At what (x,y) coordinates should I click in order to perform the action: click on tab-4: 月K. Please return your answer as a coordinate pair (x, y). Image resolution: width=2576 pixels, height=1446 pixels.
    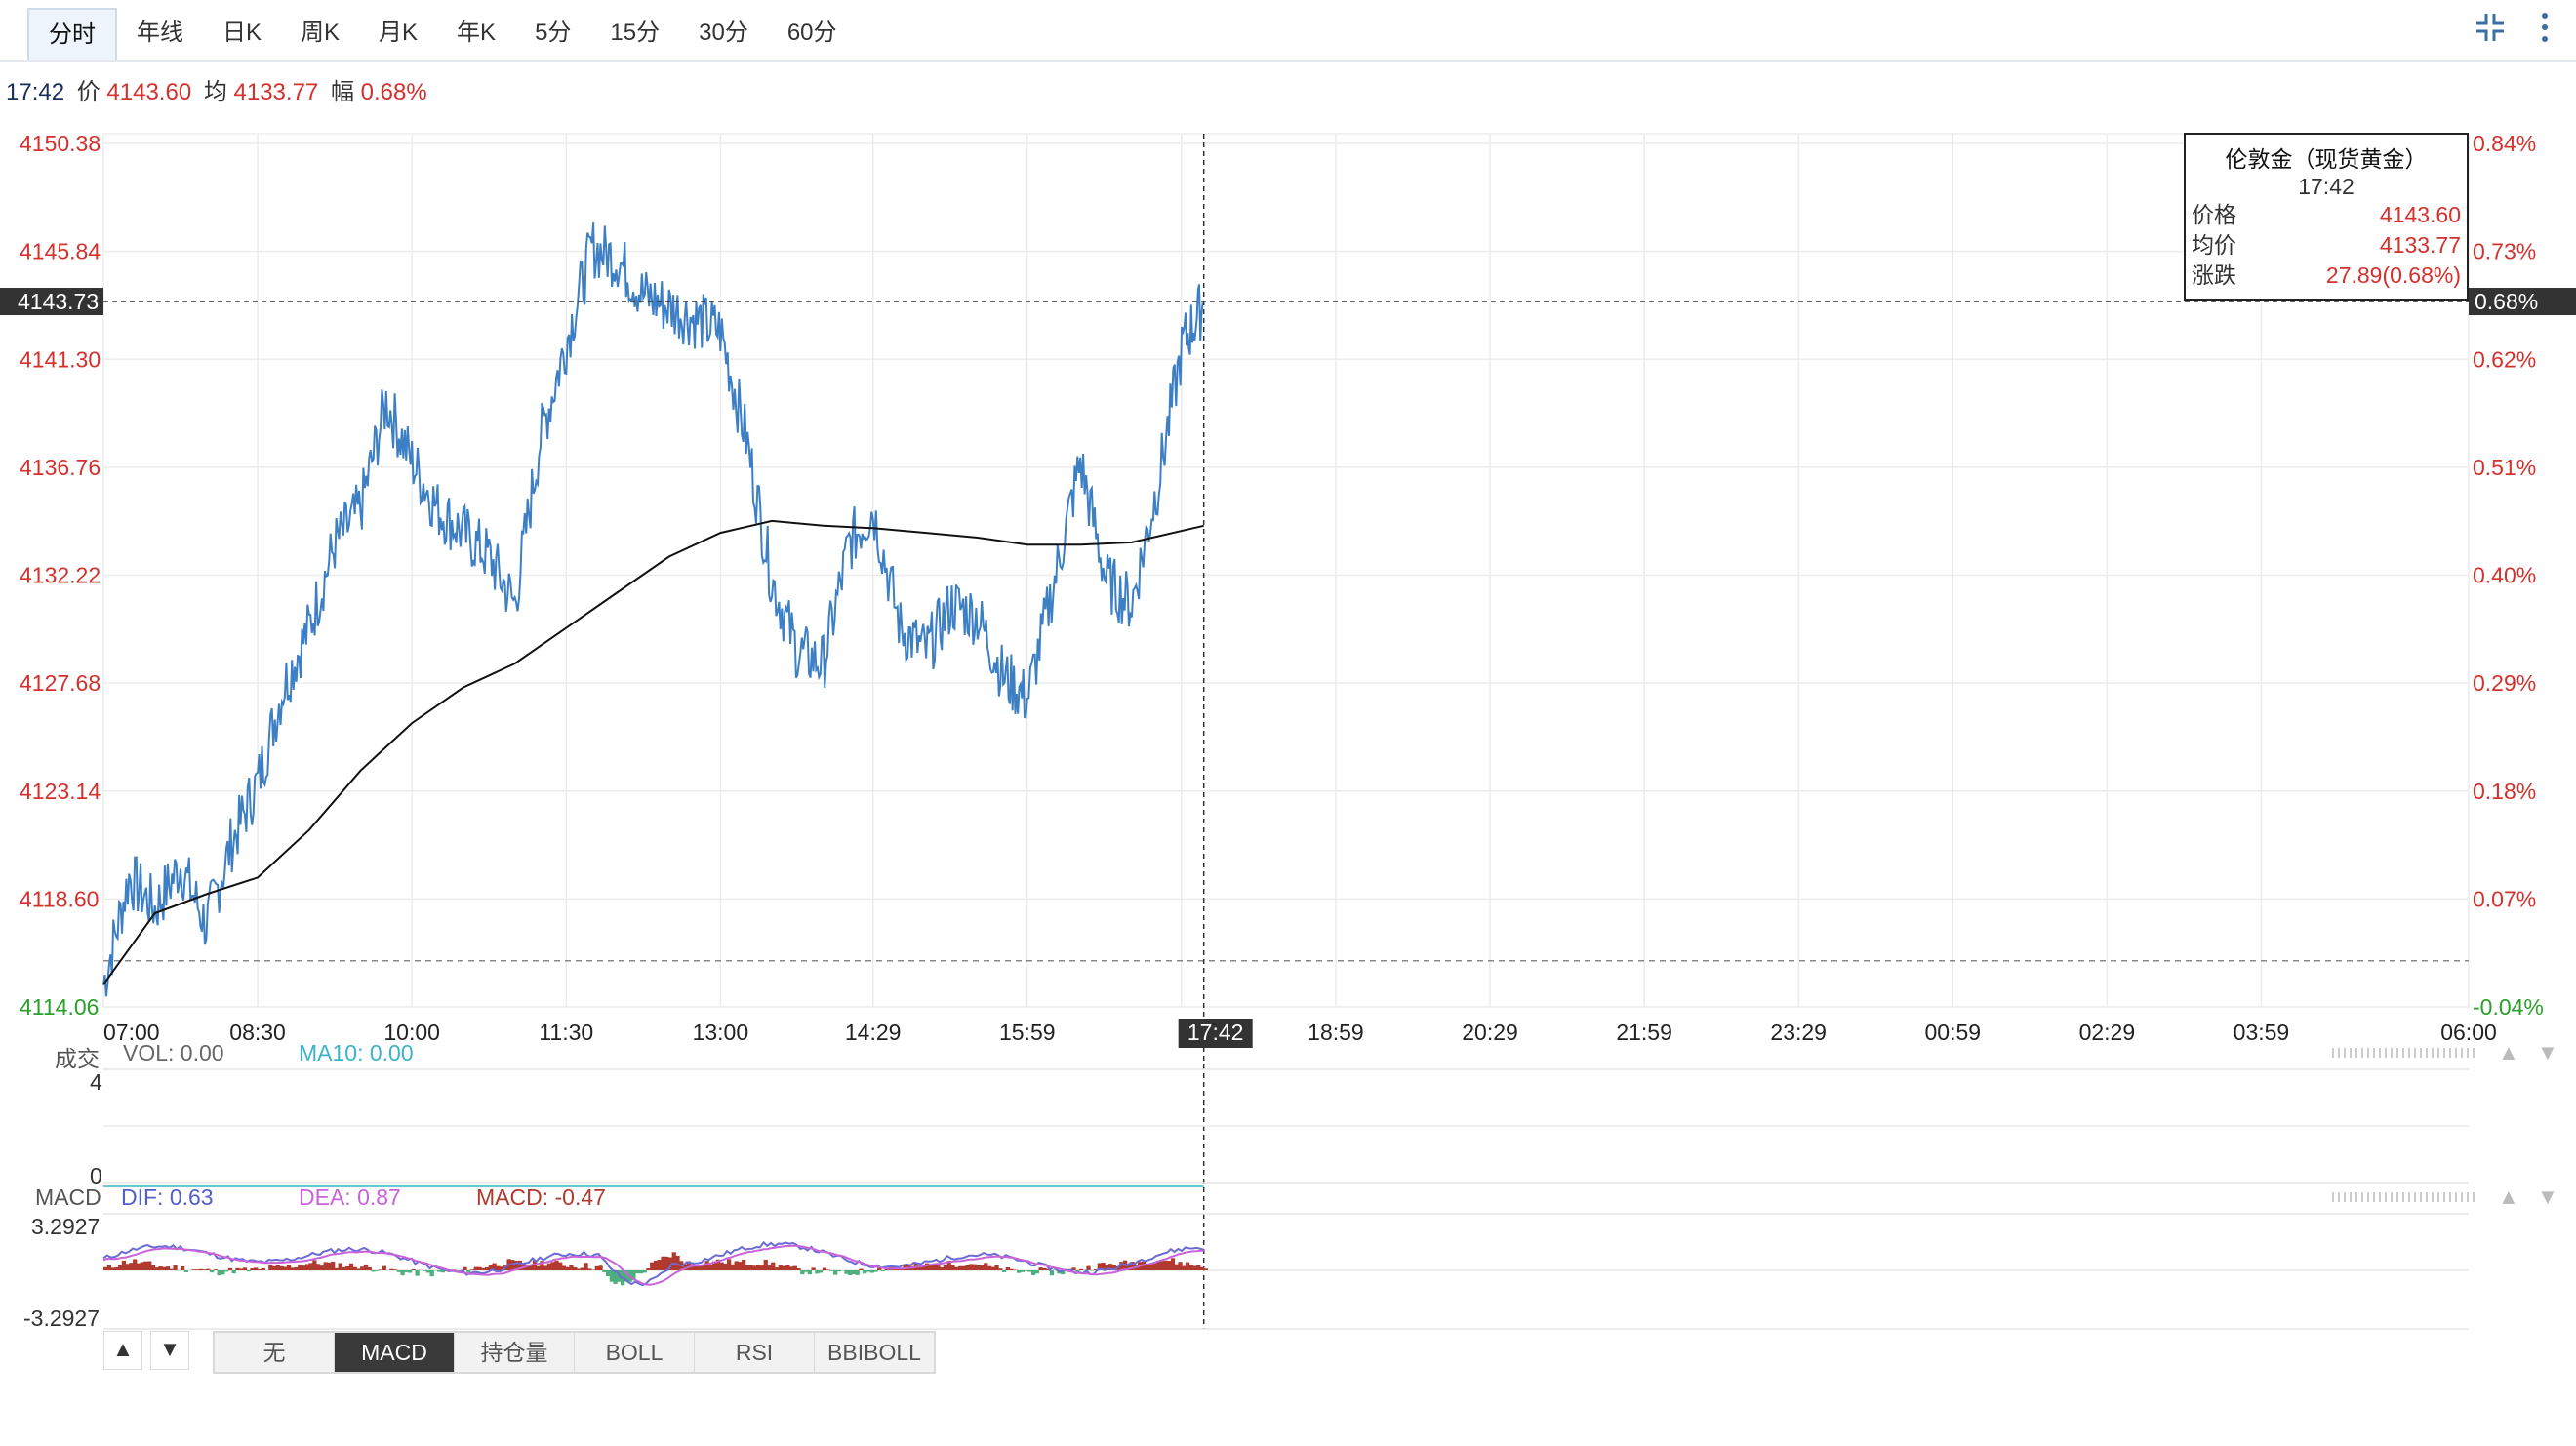
    Looking at the image, I should click on (399, 33).